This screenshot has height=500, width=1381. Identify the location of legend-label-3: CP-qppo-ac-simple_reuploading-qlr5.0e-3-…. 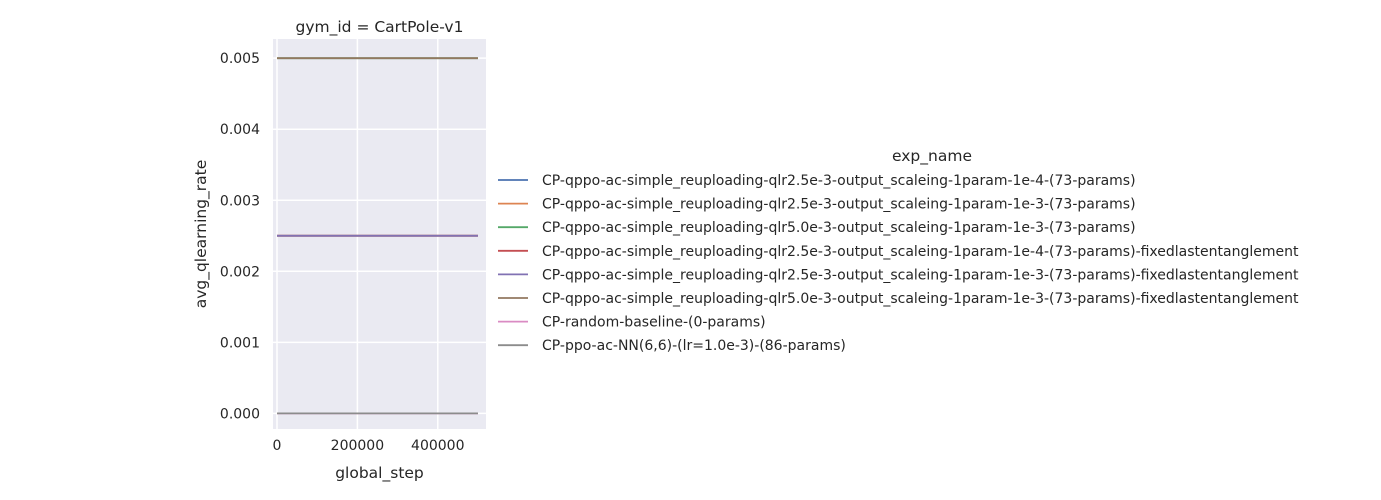
(839, 228).